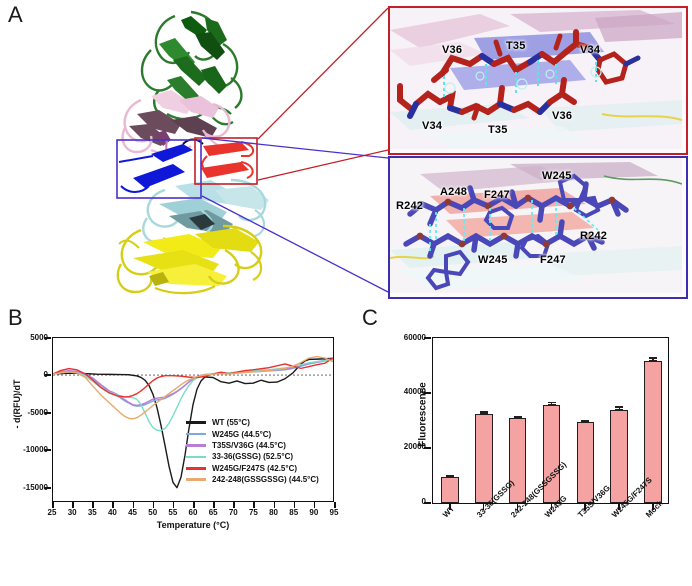 Image resolution: width=692 pixels, height=586 pixels. I want to click on inset-blue-rendering, so click(536, 225).